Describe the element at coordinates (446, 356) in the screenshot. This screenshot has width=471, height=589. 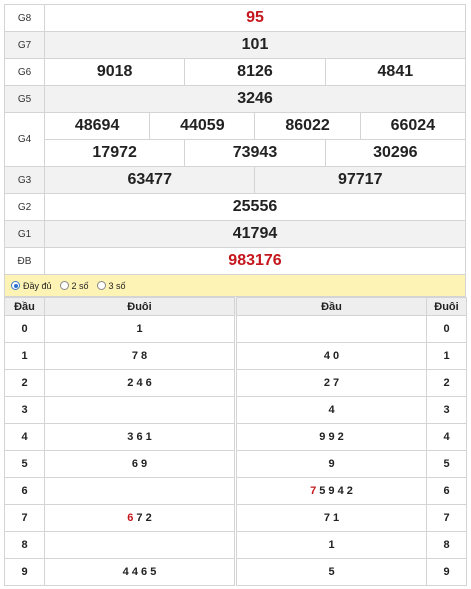
I see `loto-tail-digit: 1` at that location.